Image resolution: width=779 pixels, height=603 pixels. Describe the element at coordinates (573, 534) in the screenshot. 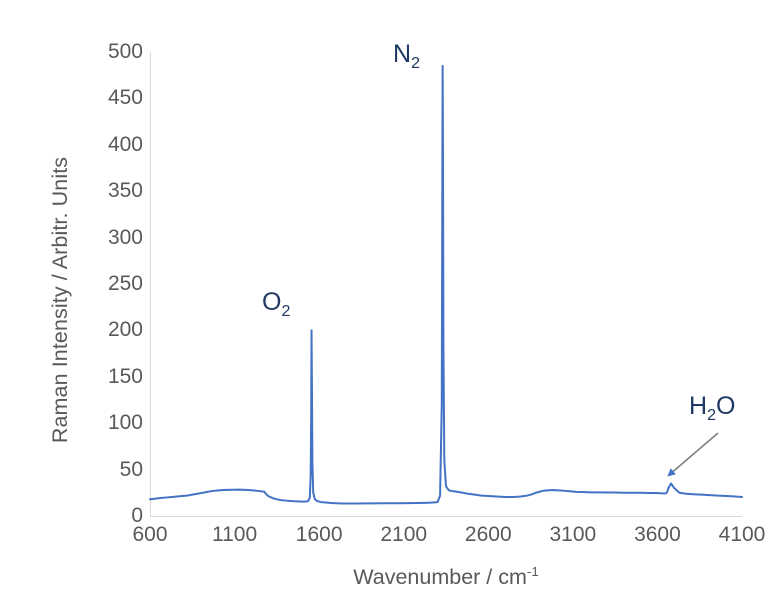

I see `x-tick-label: 3100` at that location.